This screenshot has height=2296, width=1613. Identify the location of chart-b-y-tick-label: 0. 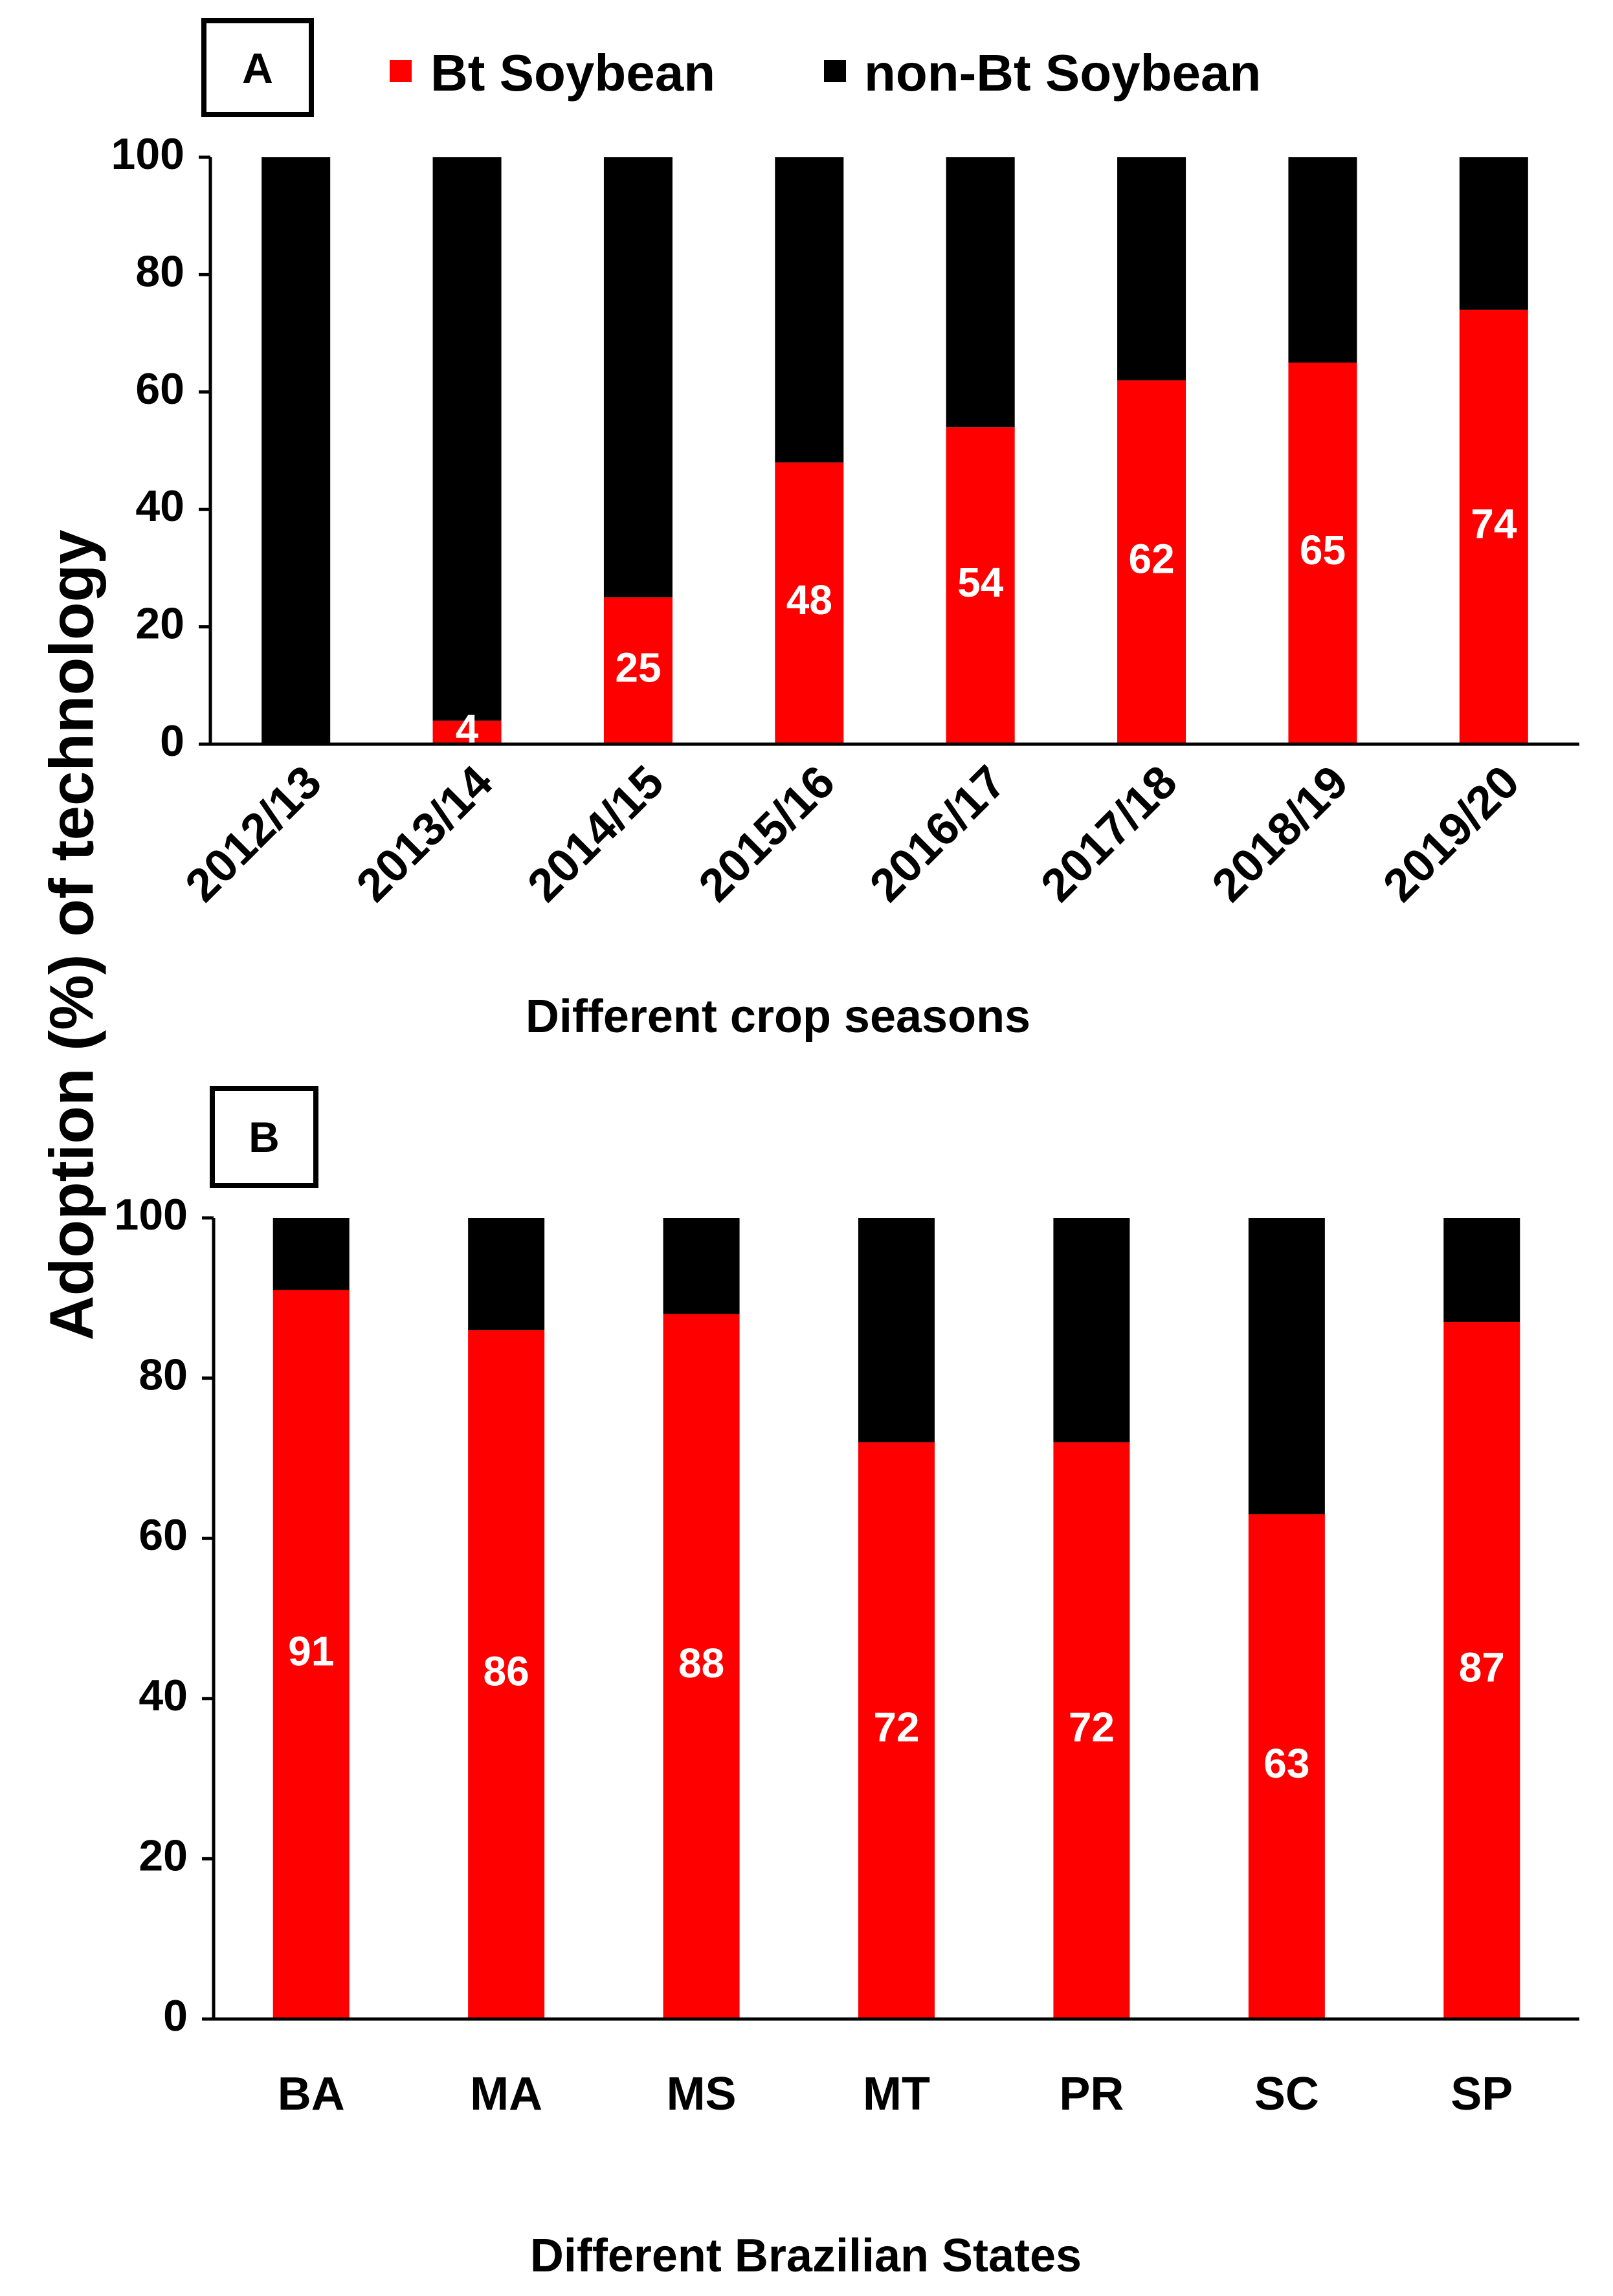
(175, 2016).